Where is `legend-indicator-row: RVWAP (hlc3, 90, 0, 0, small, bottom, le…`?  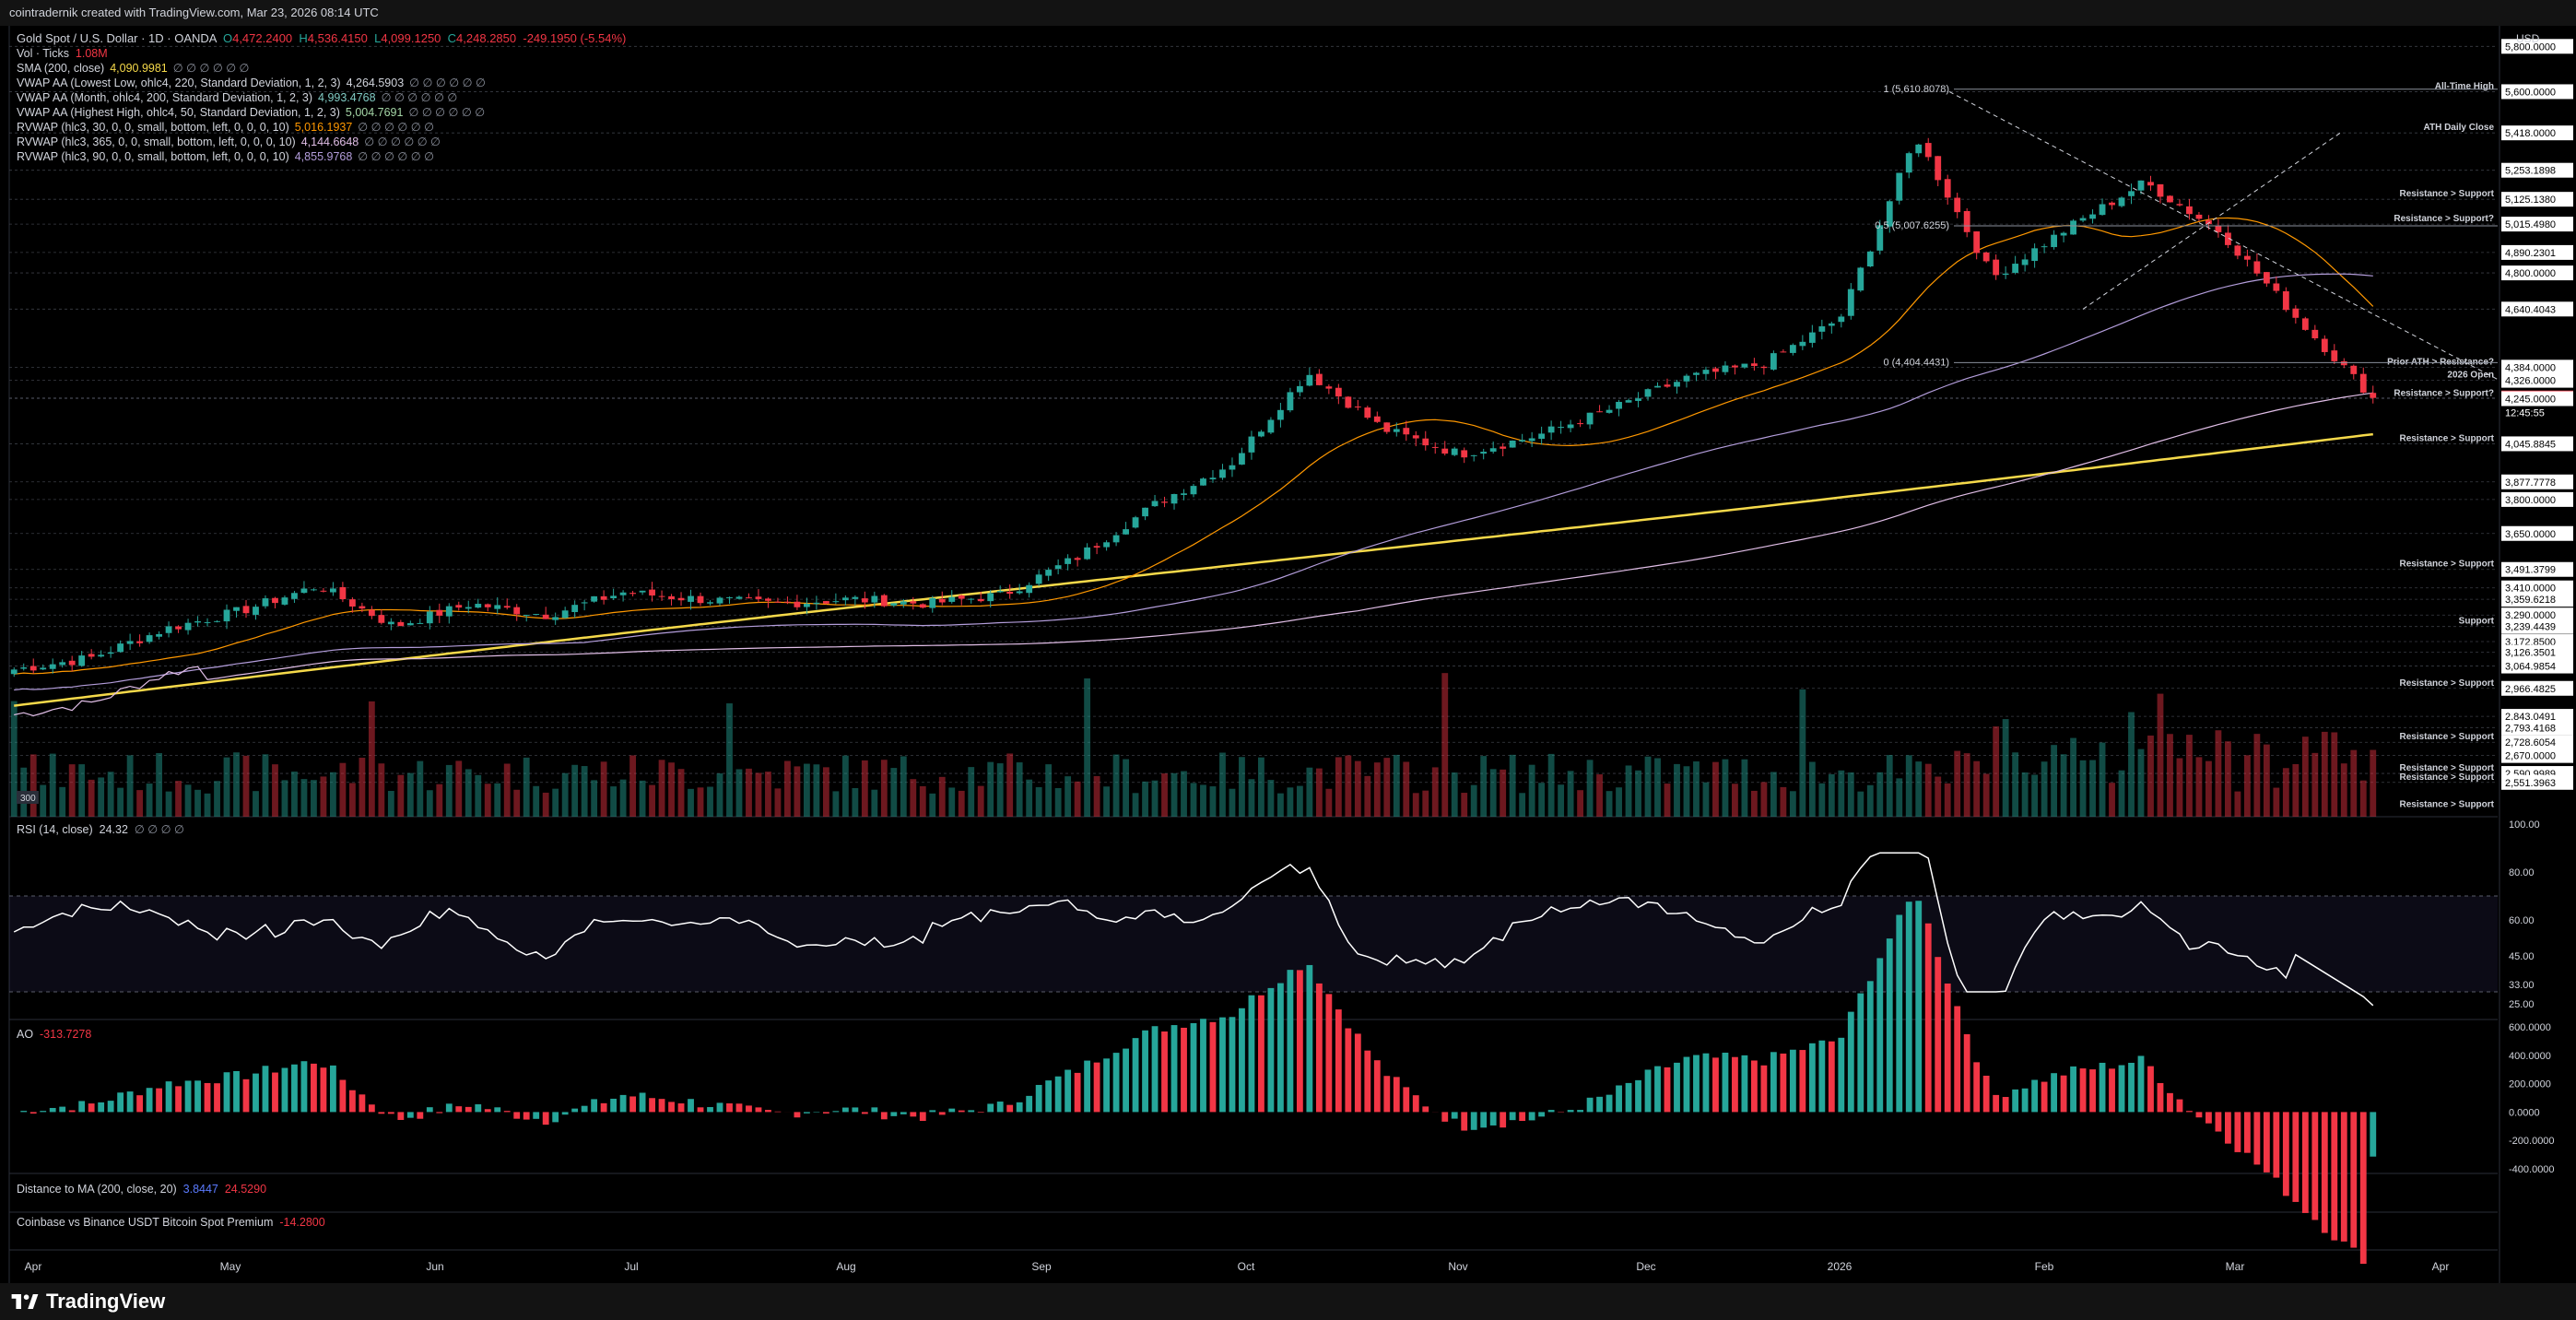 legend-indicator-row: RVWAP (hlc3, 90, 0, 0, small, bottom, le… is located at coordinates (321, 156).